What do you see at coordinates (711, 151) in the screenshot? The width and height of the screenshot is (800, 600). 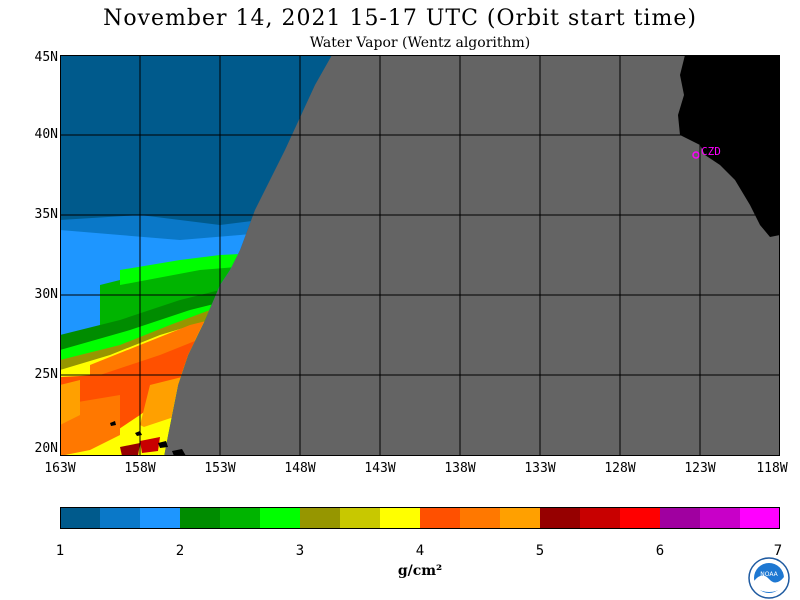 I see `station-label: CZD` at bounding box center [711, 151].